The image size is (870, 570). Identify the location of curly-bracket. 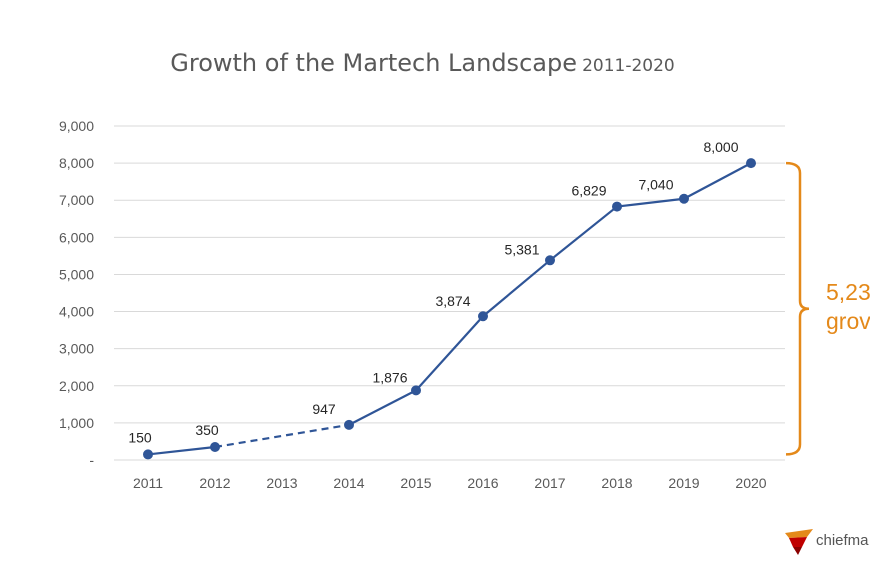
(797, 308).